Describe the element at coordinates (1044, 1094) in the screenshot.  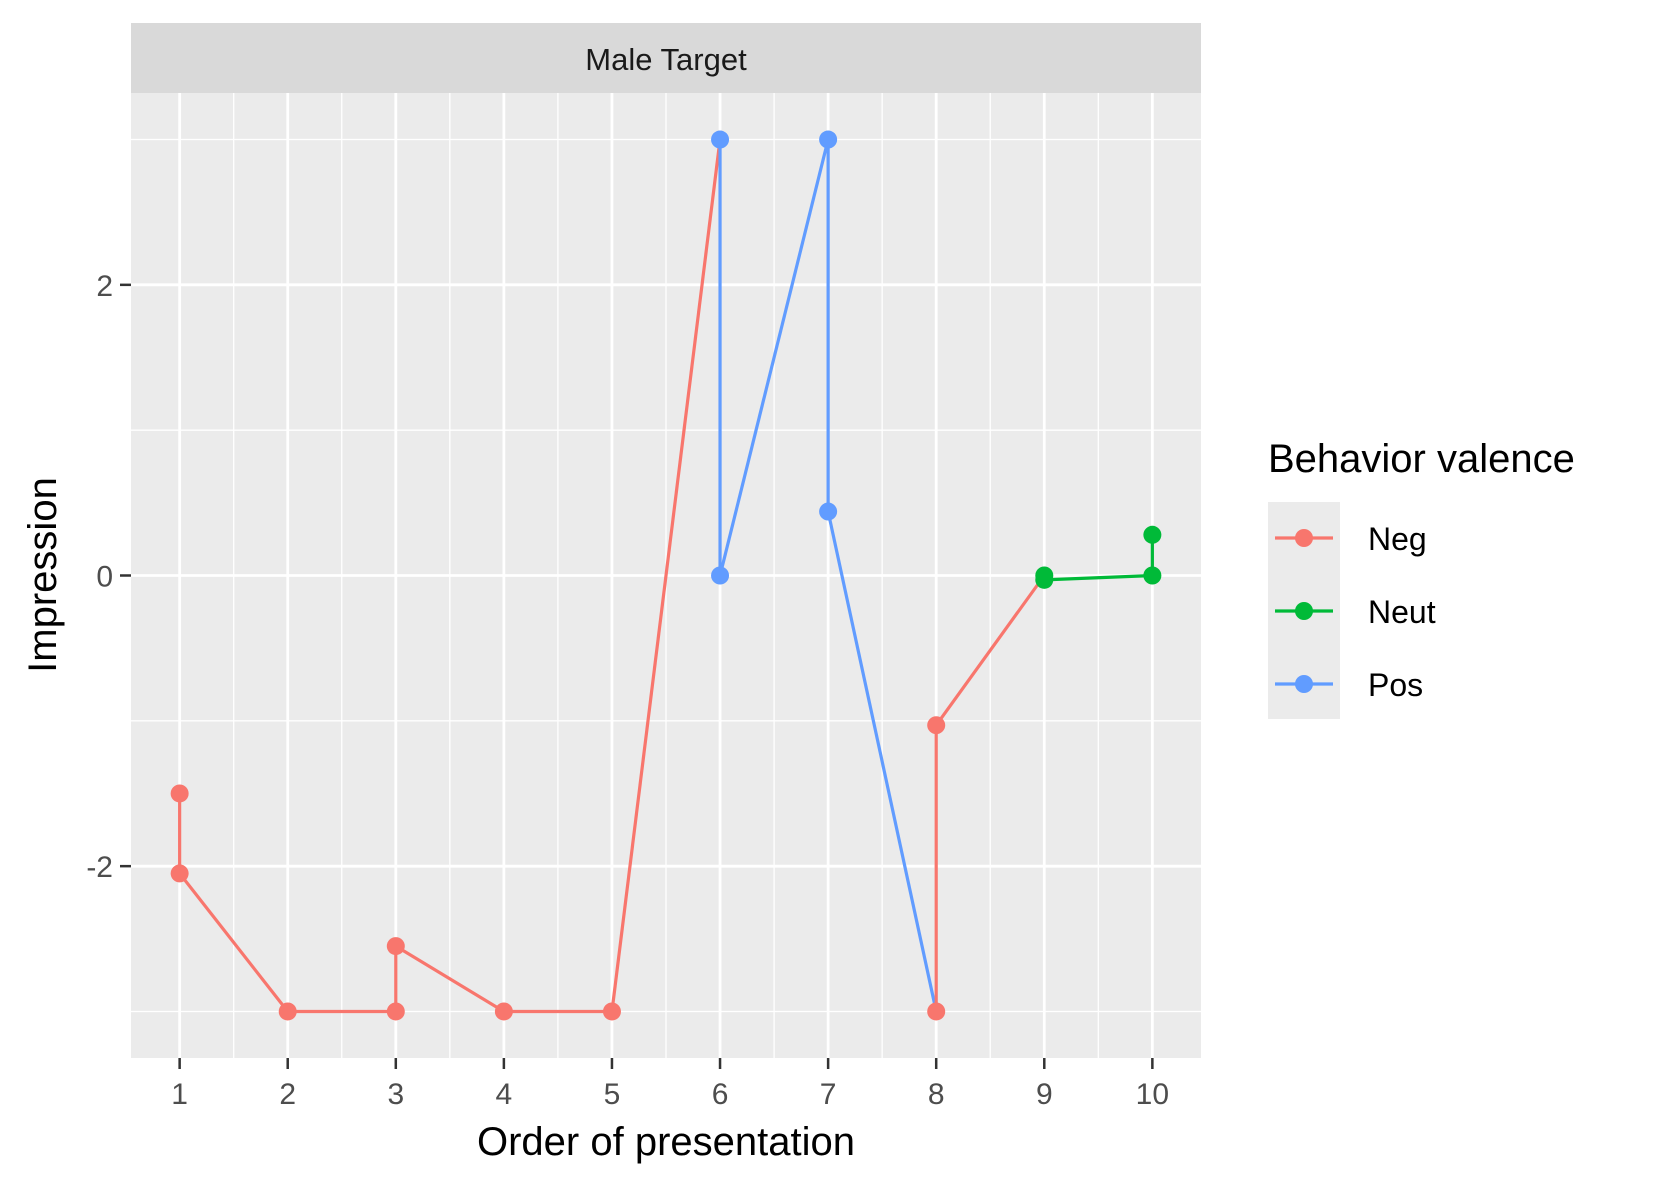
I see `x-tick-label: 9` at that location.